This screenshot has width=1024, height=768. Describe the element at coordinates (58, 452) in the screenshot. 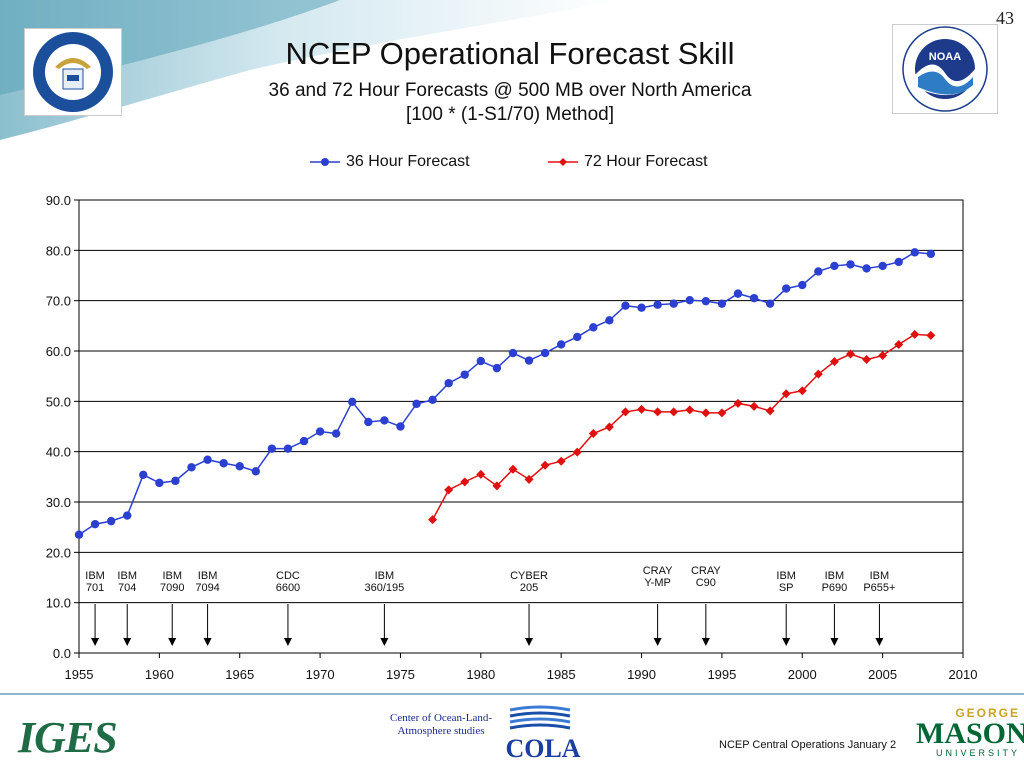

I see `y-tick-label: 40.0` at that location.